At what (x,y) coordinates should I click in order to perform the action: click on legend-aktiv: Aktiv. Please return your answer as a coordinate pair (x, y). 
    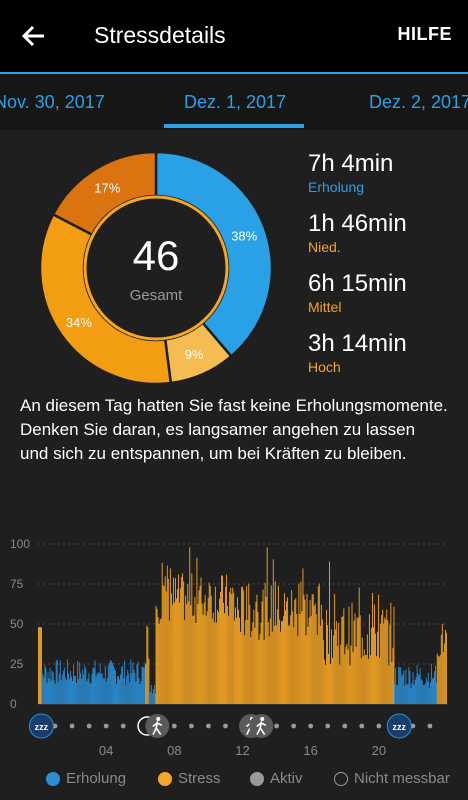
    Looking at the image, I should click on (276, 778).